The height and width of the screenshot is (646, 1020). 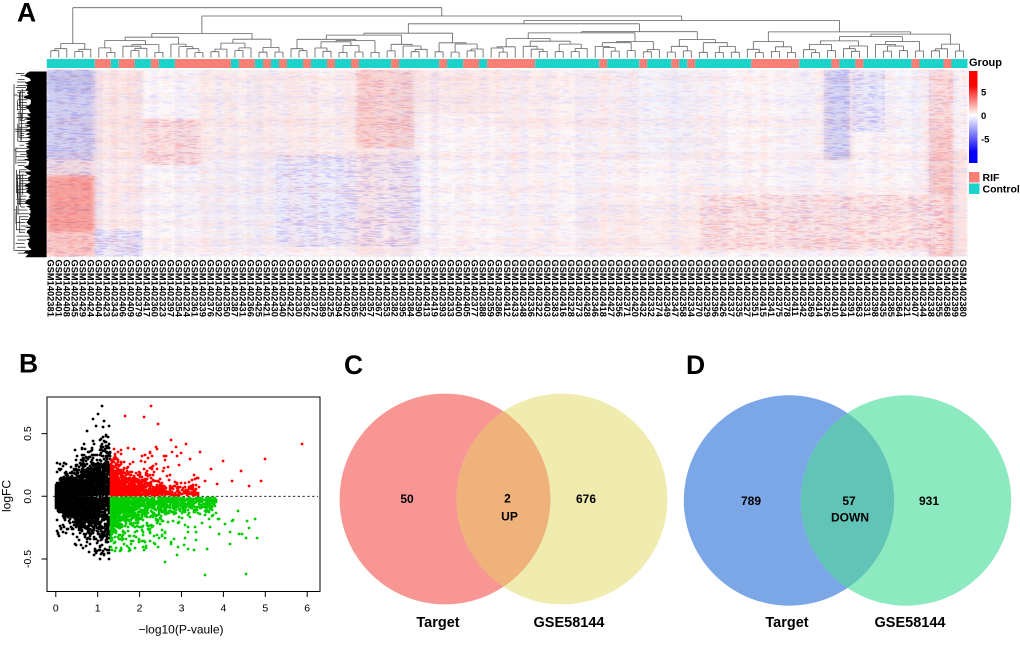 What do you see at coordinates (859, 288) in the screenshot?
I see `svg-text: GSM1402363` at bounding box center [859, 288].